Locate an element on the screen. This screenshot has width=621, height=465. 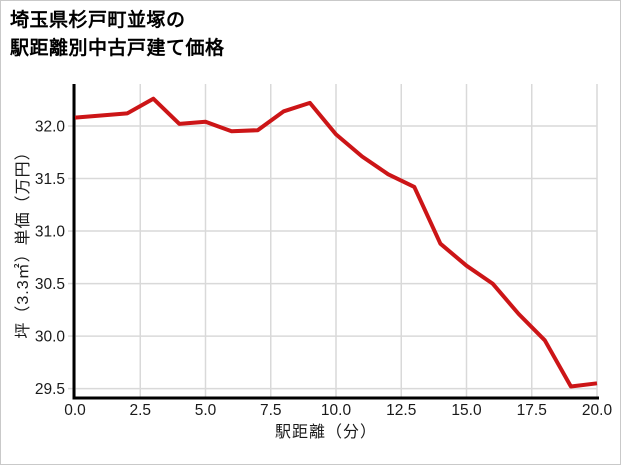
x-tick-label: 0.0 is located at coordinates (75, 410).